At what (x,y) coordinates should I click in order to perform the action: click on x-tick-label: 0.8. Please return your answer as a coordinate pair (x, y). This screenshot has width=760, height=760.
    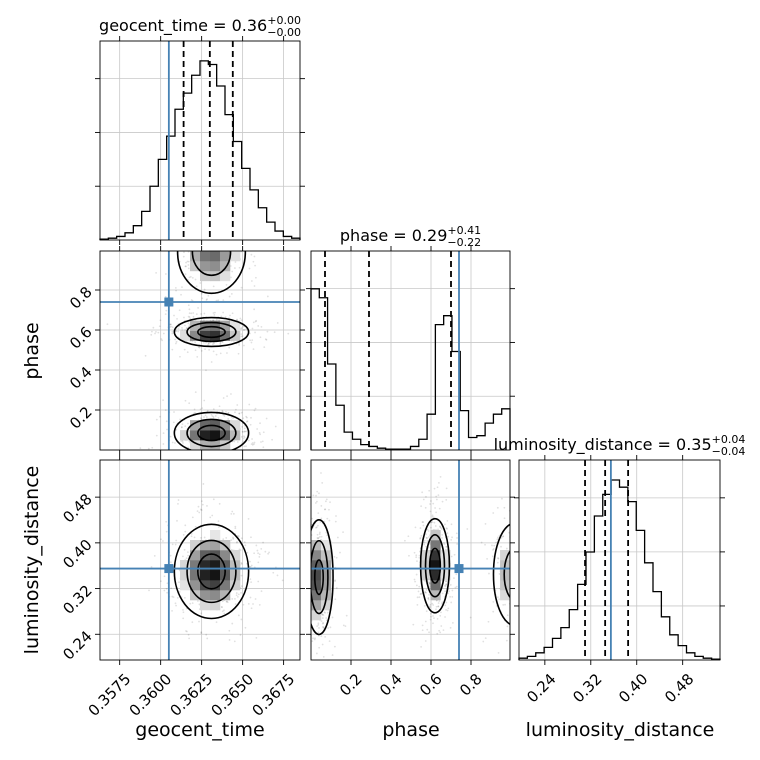
    Looking at the image, I should click on (471, 685).